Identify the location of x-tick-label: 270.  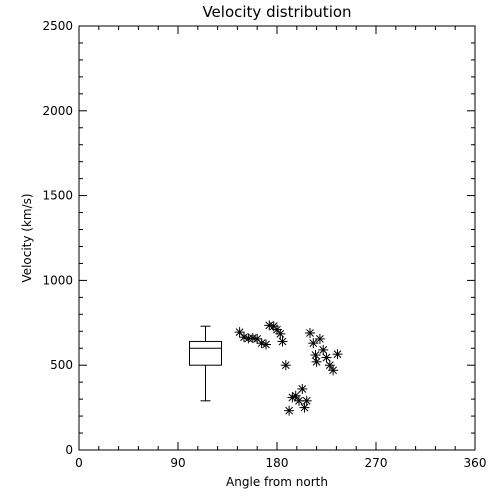
(376, 463).